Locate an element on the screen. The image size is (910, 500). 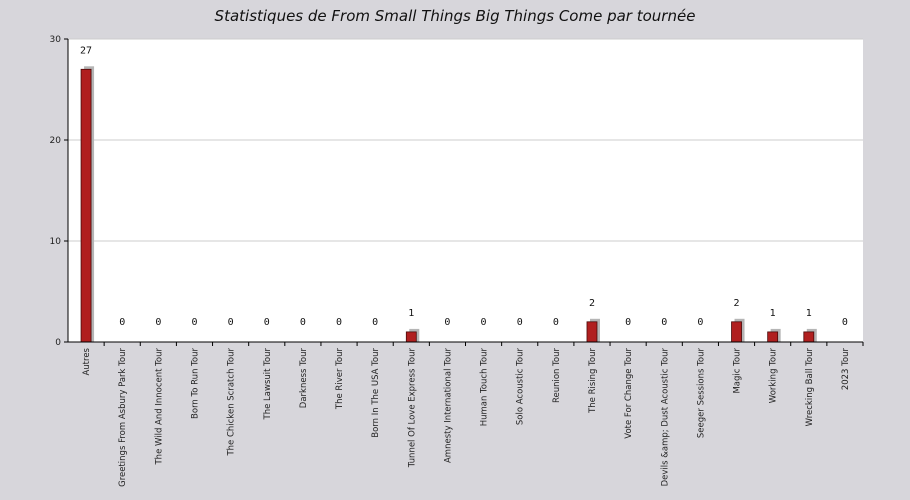
category-label: Vote For Change Tour is located at coordinates (629, 393).